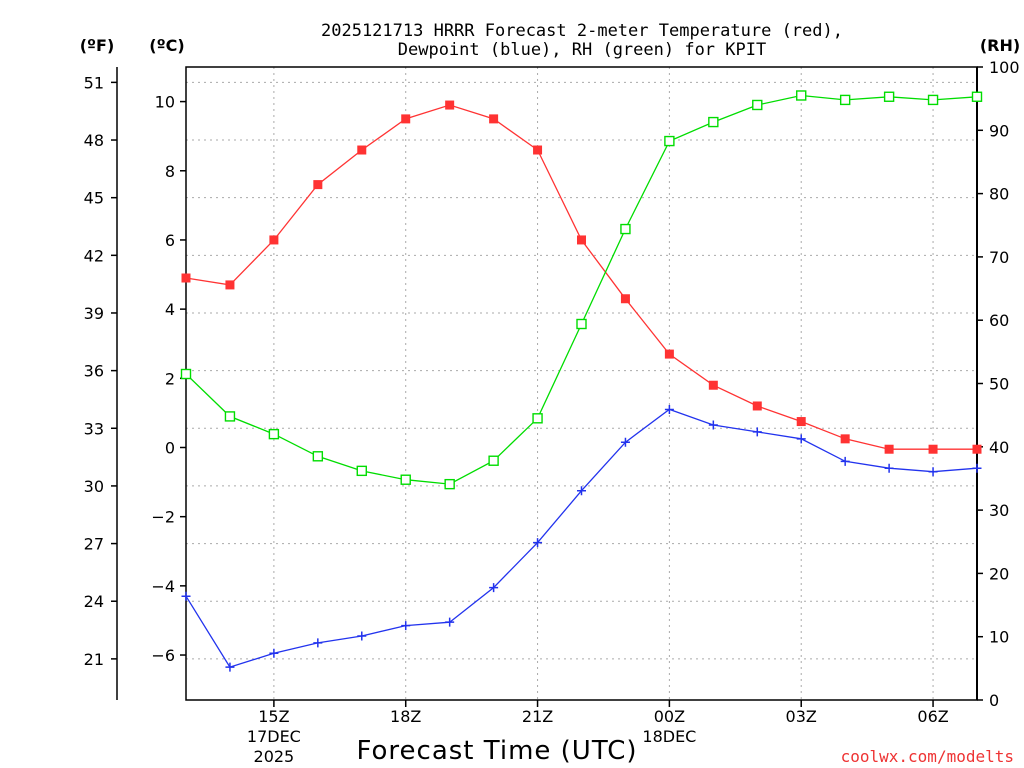 The width and height of the screenshot is (1024, 768). Describe the element at coordinates (801, 716) in the screenshot. I see `x-tick-label: 03Z` at that location.